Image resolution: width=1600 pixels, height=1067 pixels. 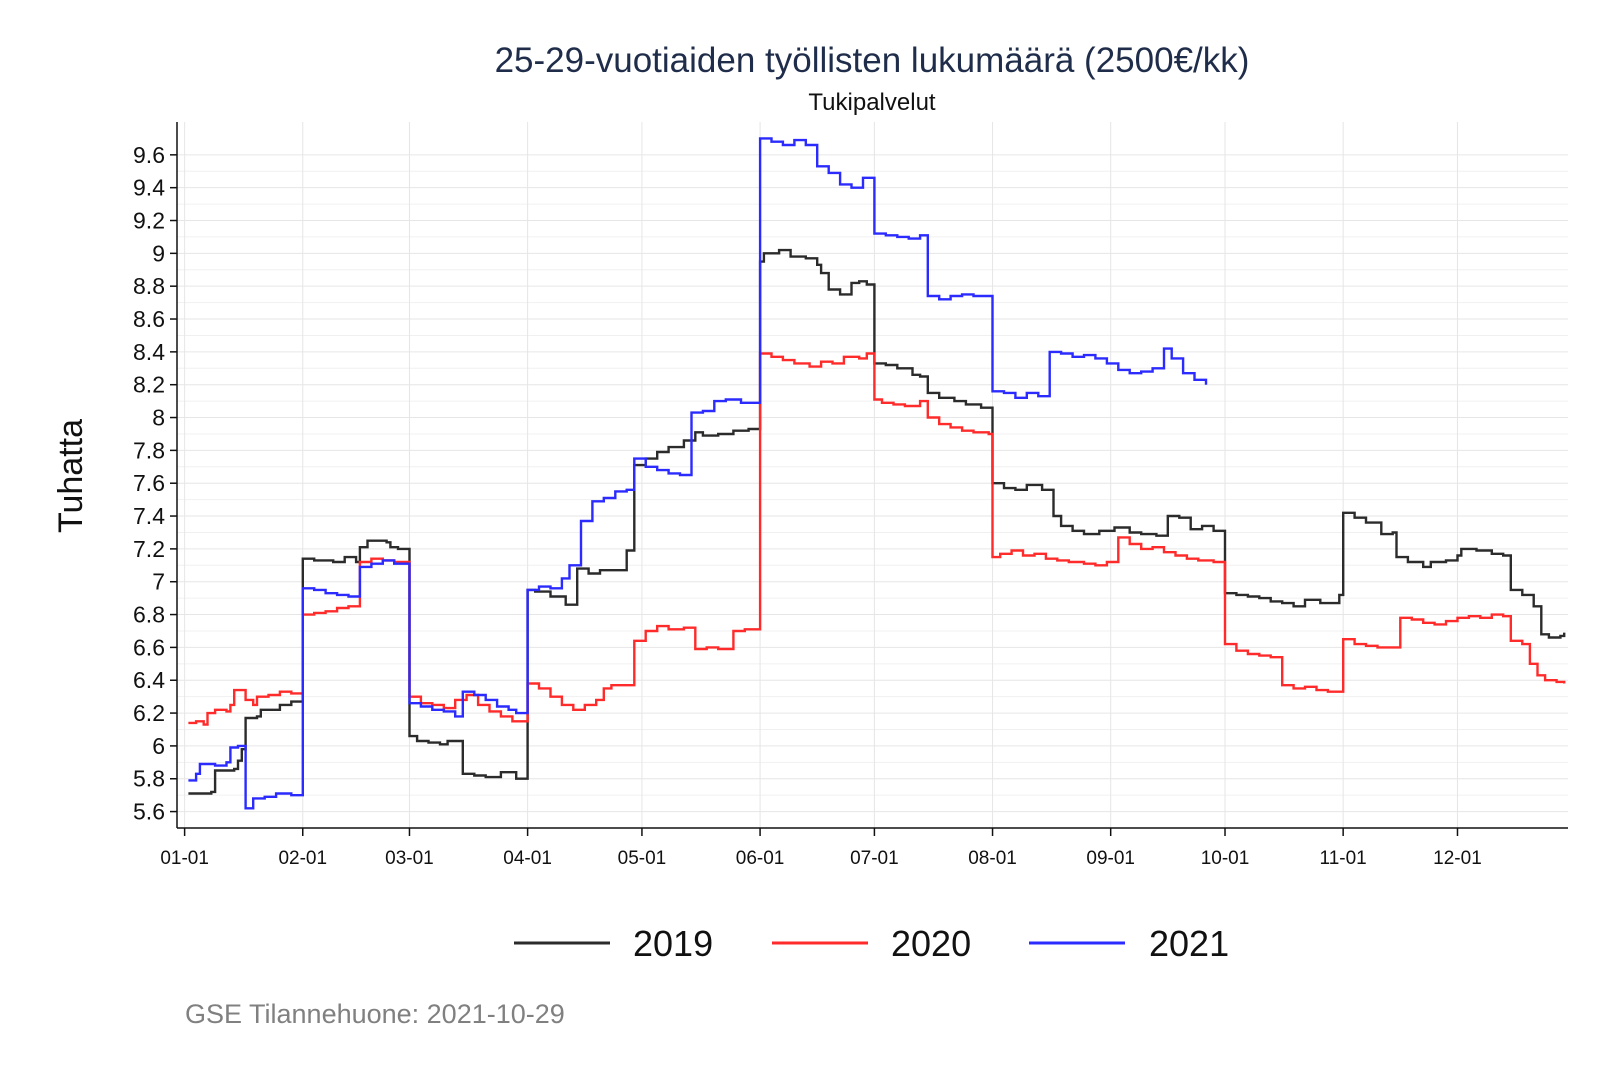 I want to click on x-tick-label: 10-01, so click(x=1225, y=858).